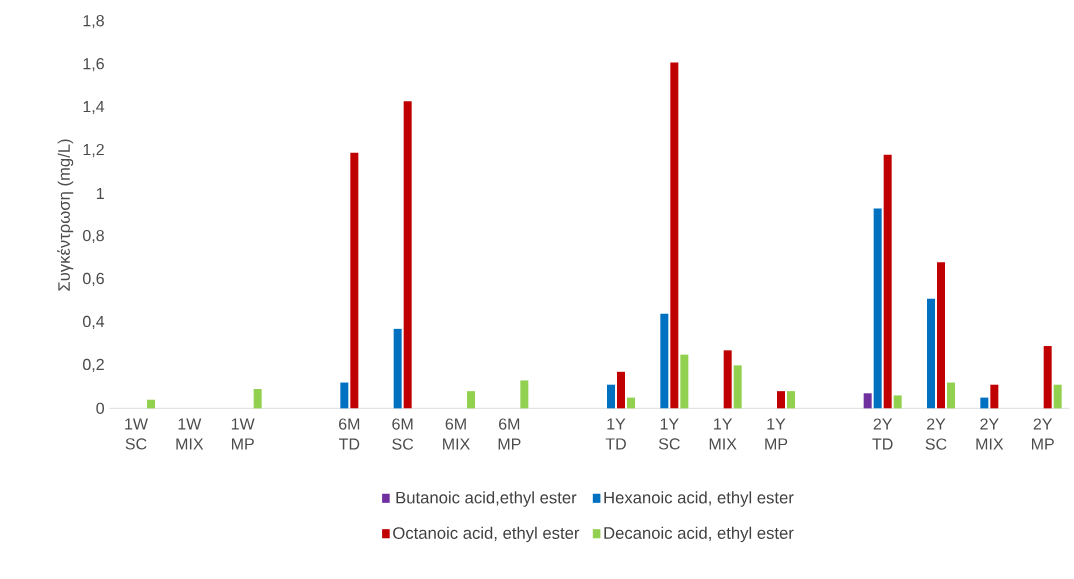 The height and width of the screenshot is (579, 1074). Describe the element at coordinates (93, 150) in the screenshot. I see `y-tick-label: 1,2` at that location.